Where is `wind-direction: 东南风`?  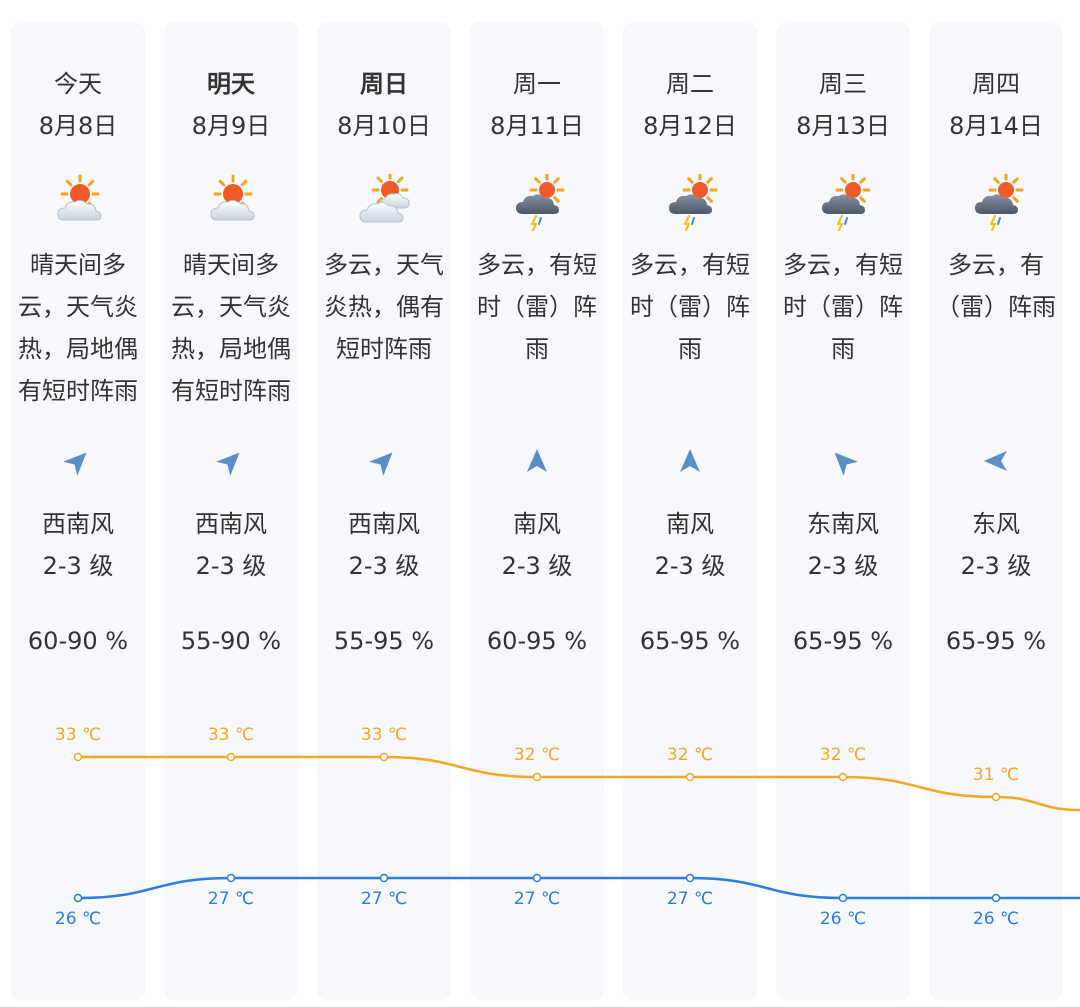
wind-direction: 东南风 is located at coordinates (843, 524).